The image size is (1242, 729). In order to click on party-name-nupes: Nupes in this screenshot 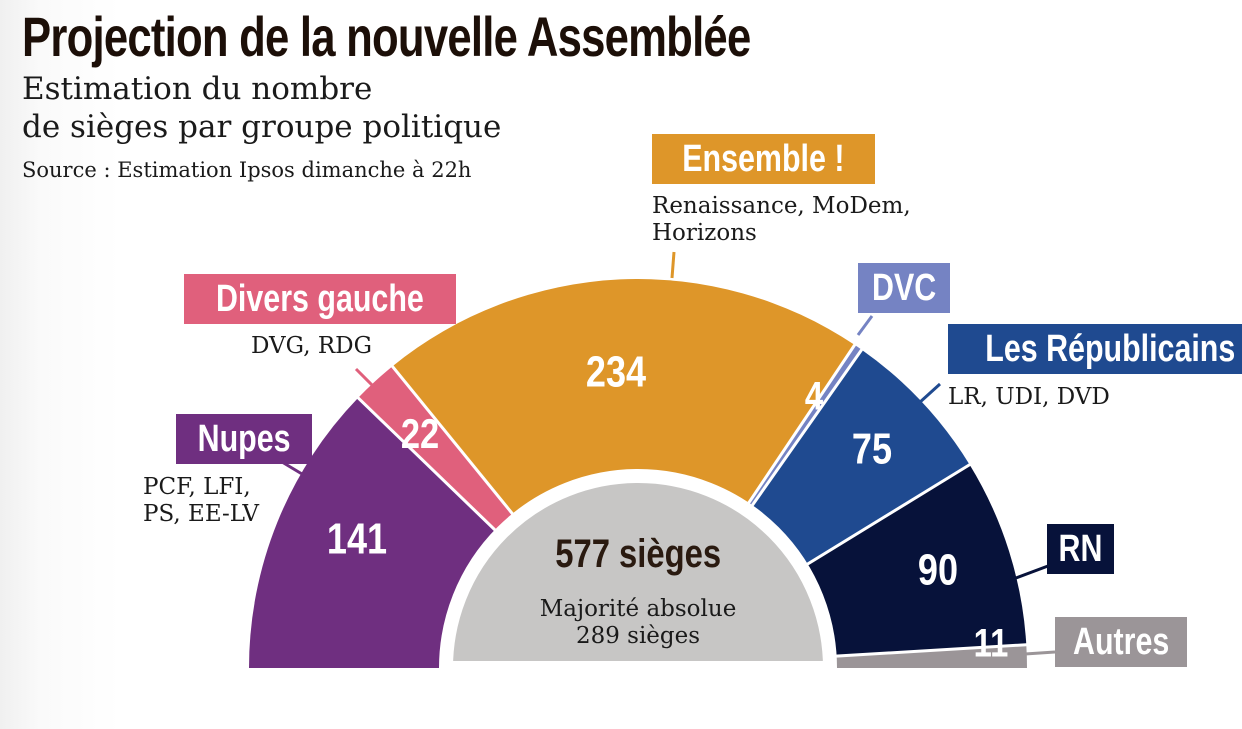, I will do `click(244, 439)`.